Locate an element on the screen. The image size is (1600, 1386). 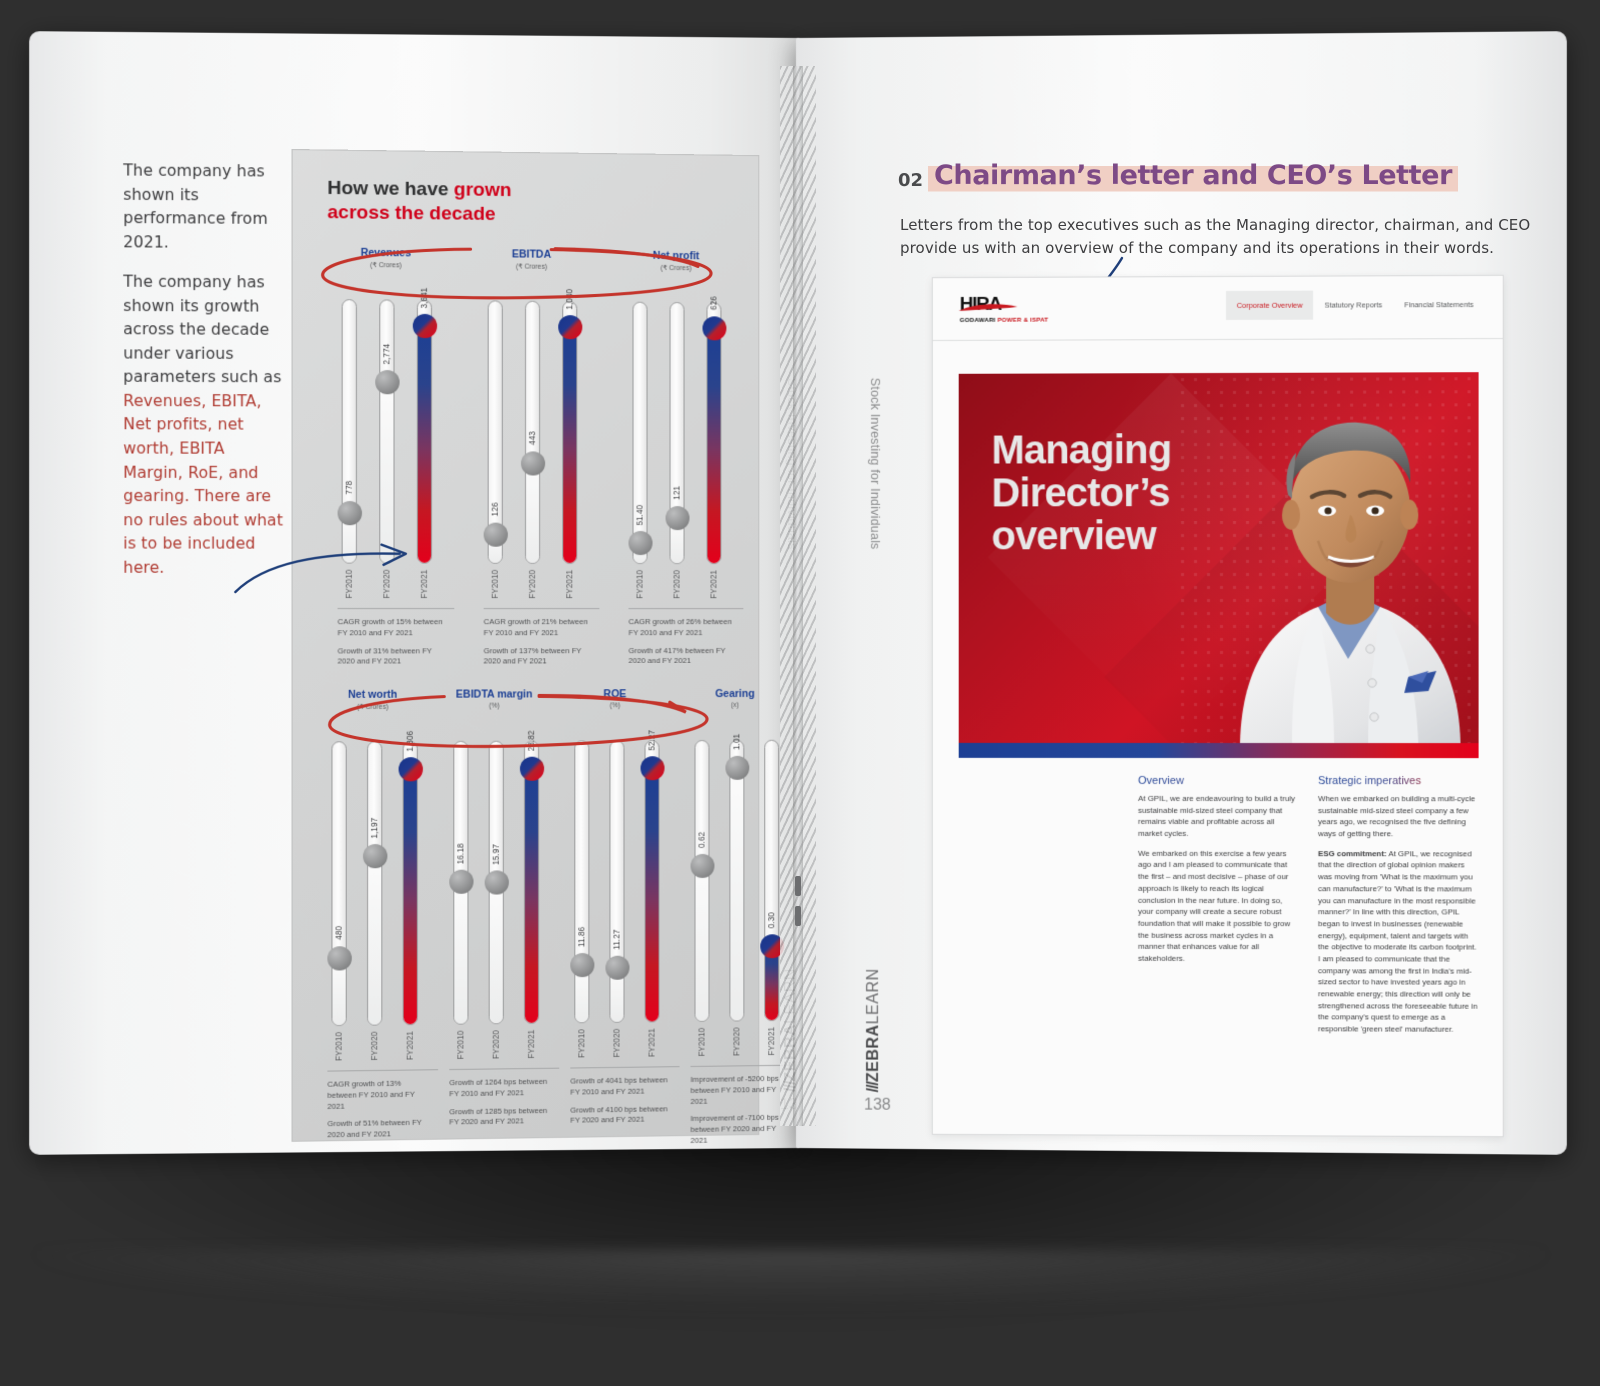
thermometer-bar: 626 is located at coordinates (713, 431).